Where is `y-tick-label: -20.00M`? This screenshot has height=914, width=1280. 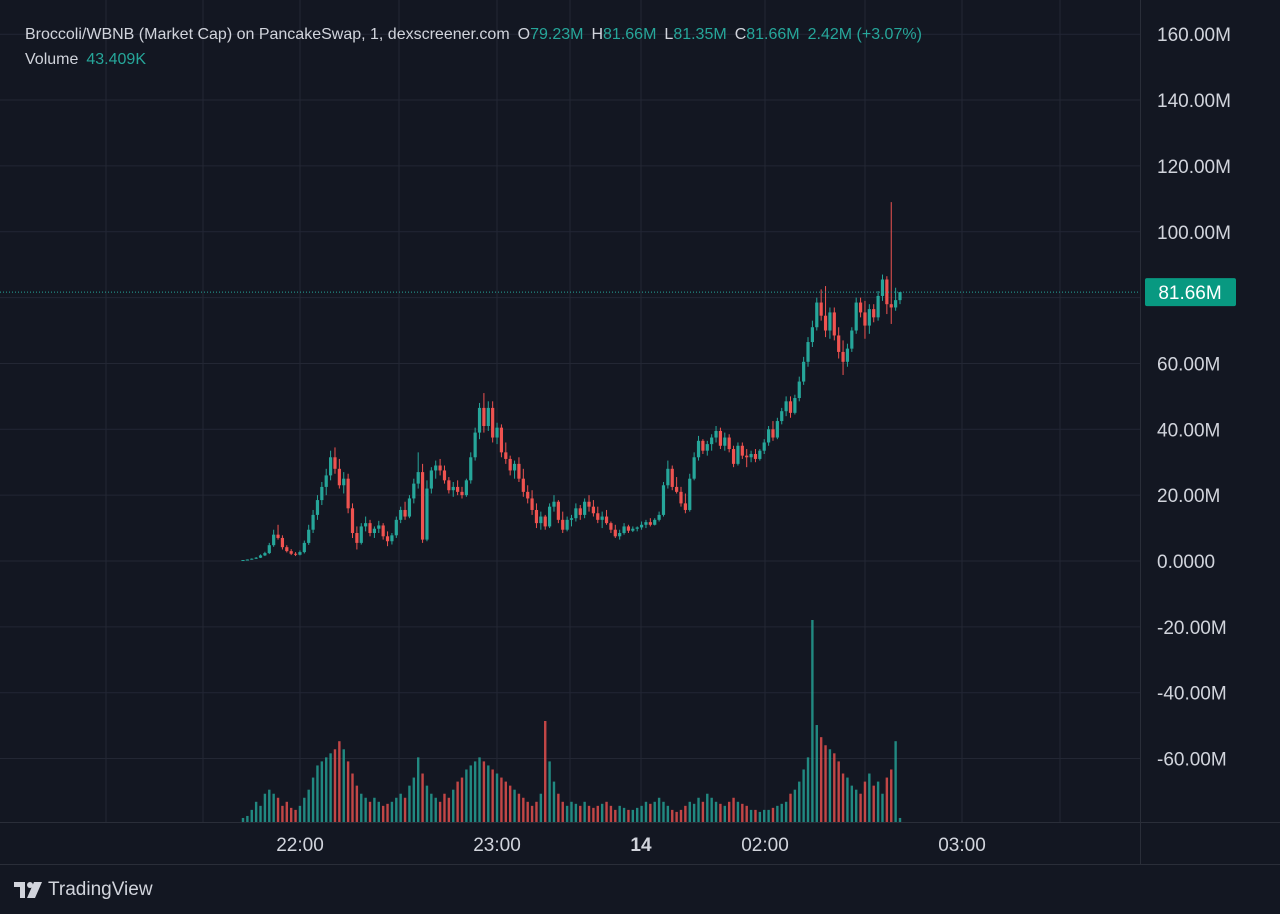 y-tick-label: -20.00M is located at coordinates (1192, 628).